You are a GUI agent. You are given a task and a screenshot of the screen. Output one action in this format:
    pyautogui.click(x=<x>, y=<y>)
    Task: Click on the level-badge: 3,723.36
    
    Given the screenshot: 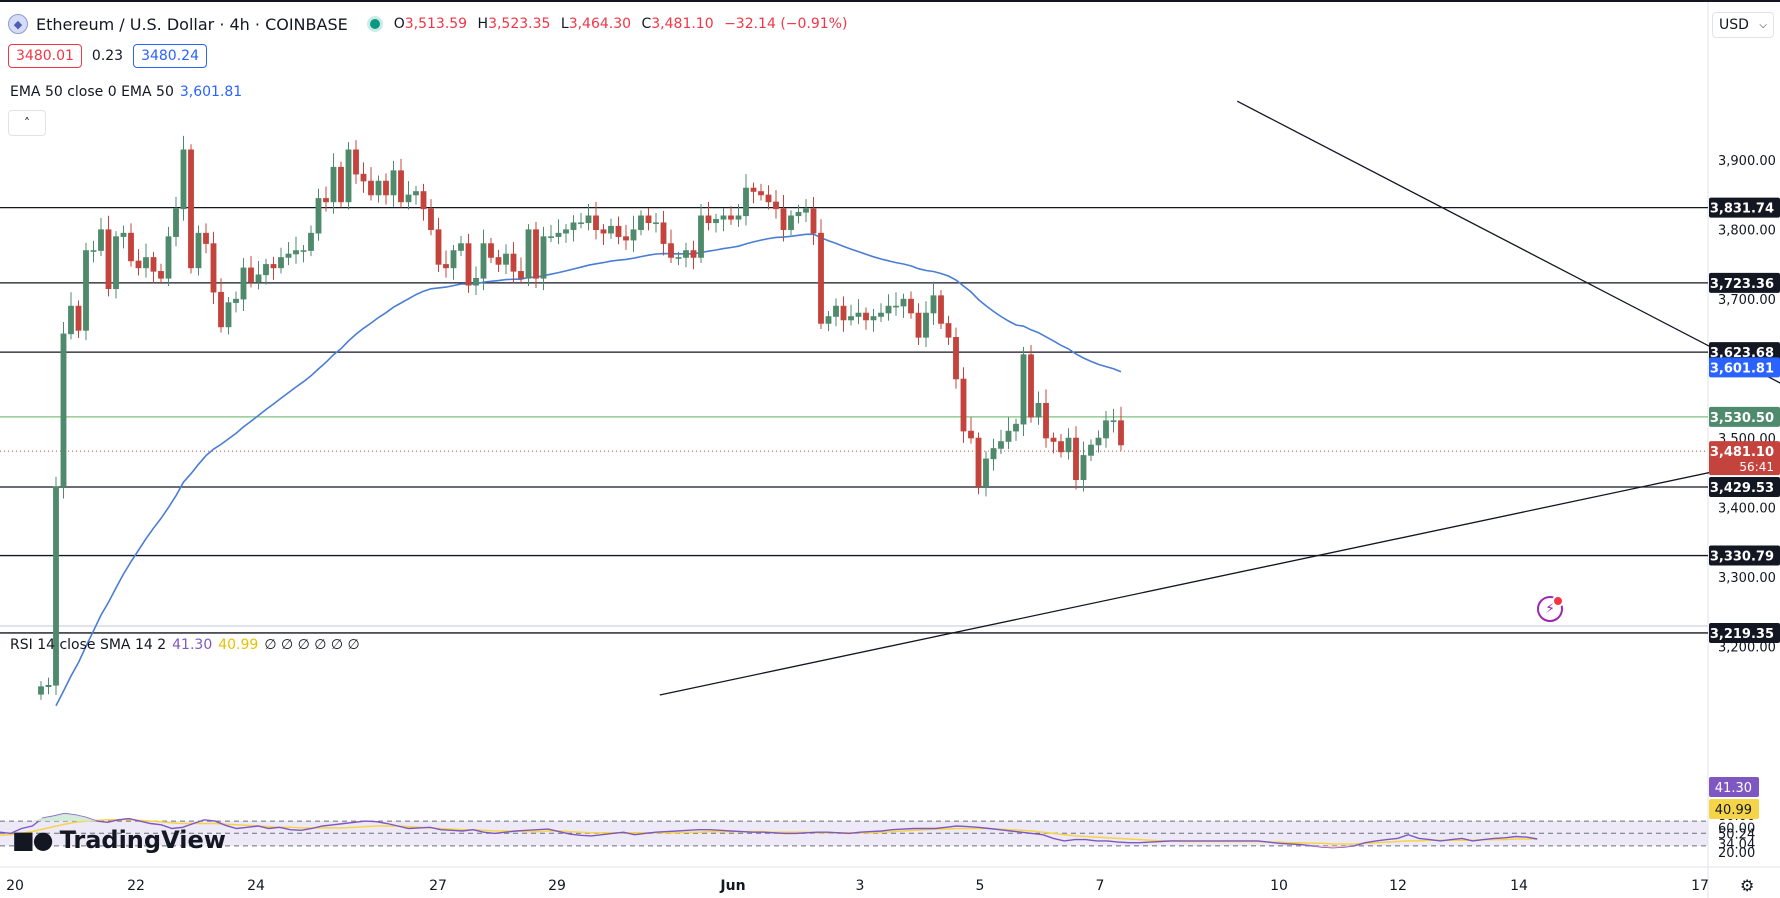 What is the action you would take?
    pyautogui.click(x=1742, y=284)
    